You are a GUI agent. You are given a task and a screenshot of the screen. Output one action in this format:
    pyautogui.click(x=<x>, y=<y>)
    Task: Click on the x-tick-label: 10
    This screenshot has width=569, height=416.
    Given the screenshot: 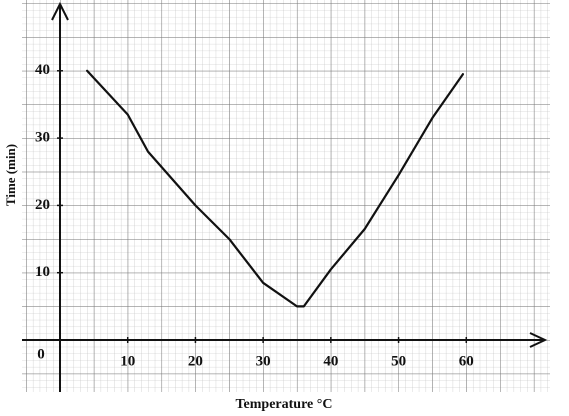 What is the action you would take?
    pyautogui.click(x=127, y=361)
    